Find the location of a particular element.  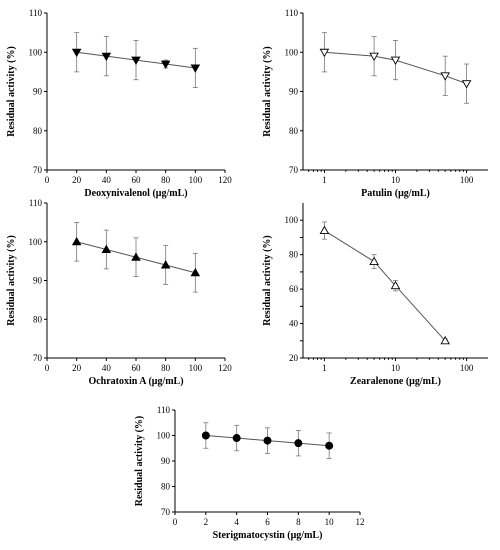

x-axis-label: Patulin (μg/mL) is located at coordinates (395, 193).